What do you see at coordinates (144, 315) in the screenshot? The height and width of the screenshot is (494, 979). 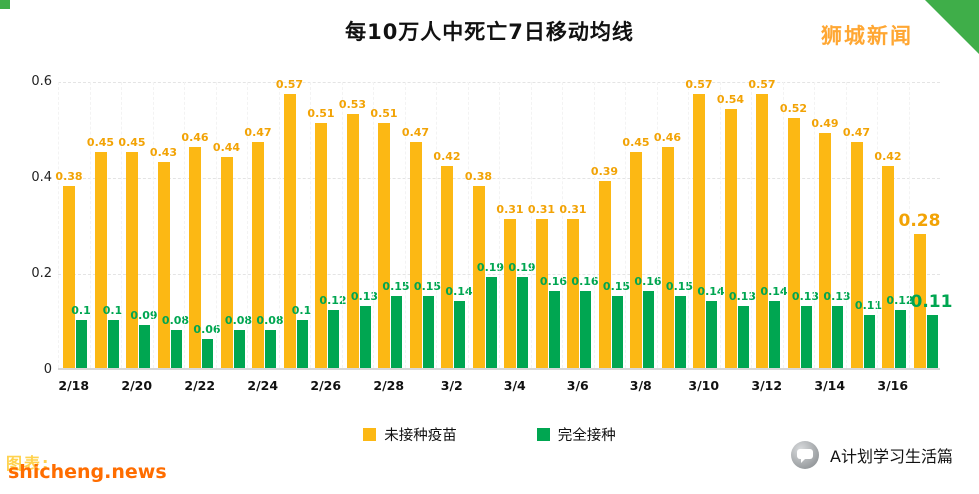 I see `value-label-vaccinated: 0.09` at bounding box center [144, 315].